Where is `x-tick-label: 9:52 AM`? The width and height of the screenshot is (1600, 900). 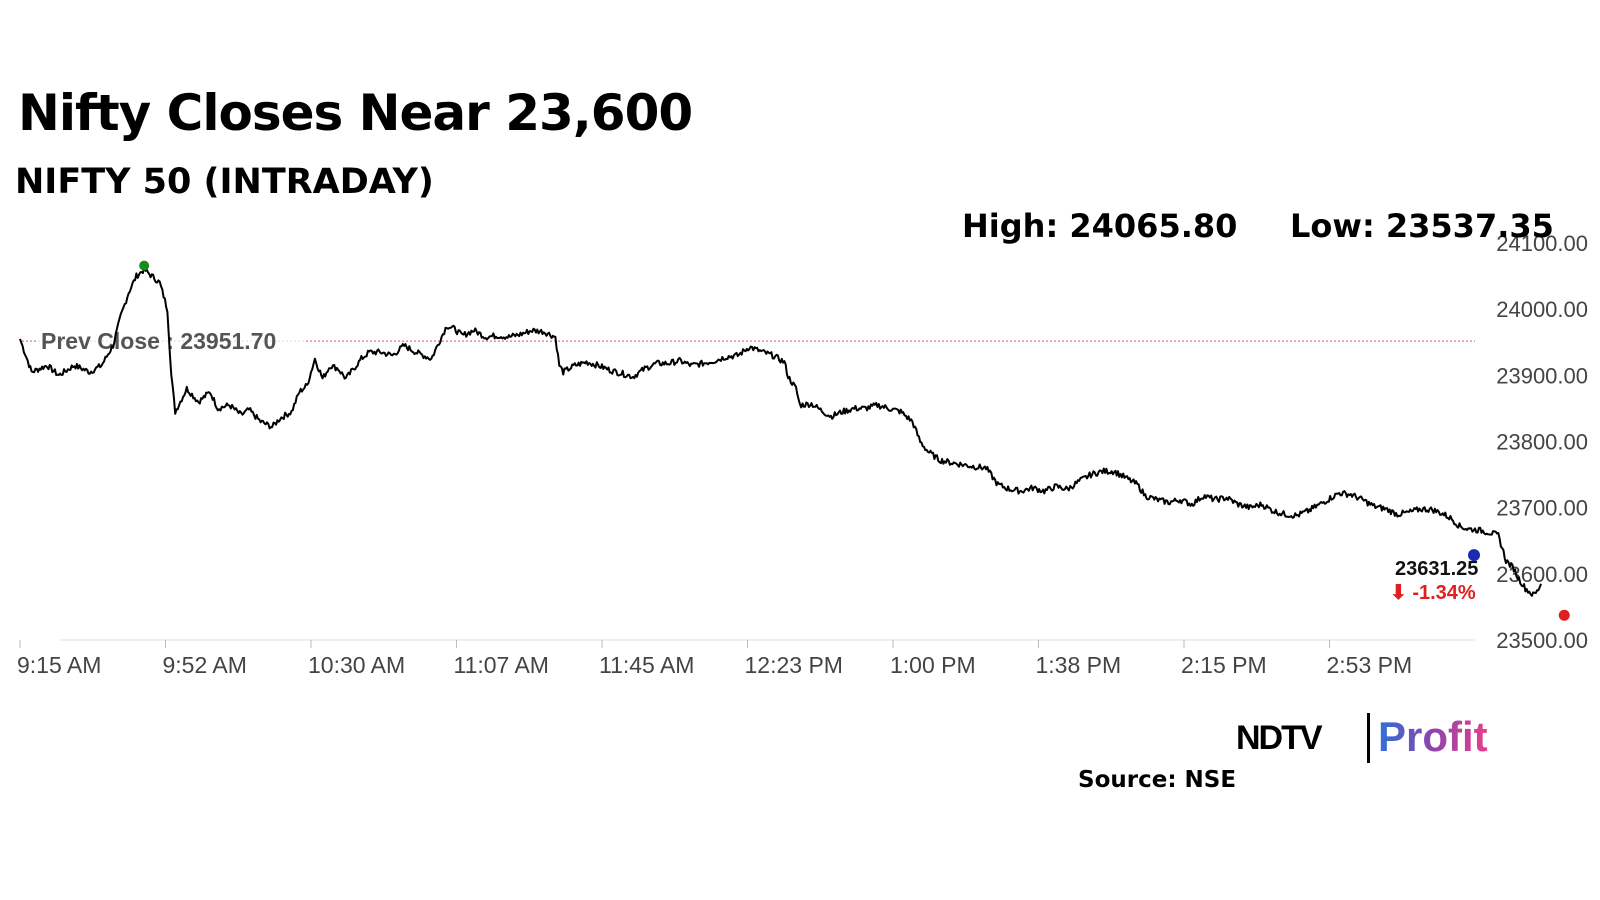
x-tick-label: 9:52 AM is located at coordinates (205, 665).